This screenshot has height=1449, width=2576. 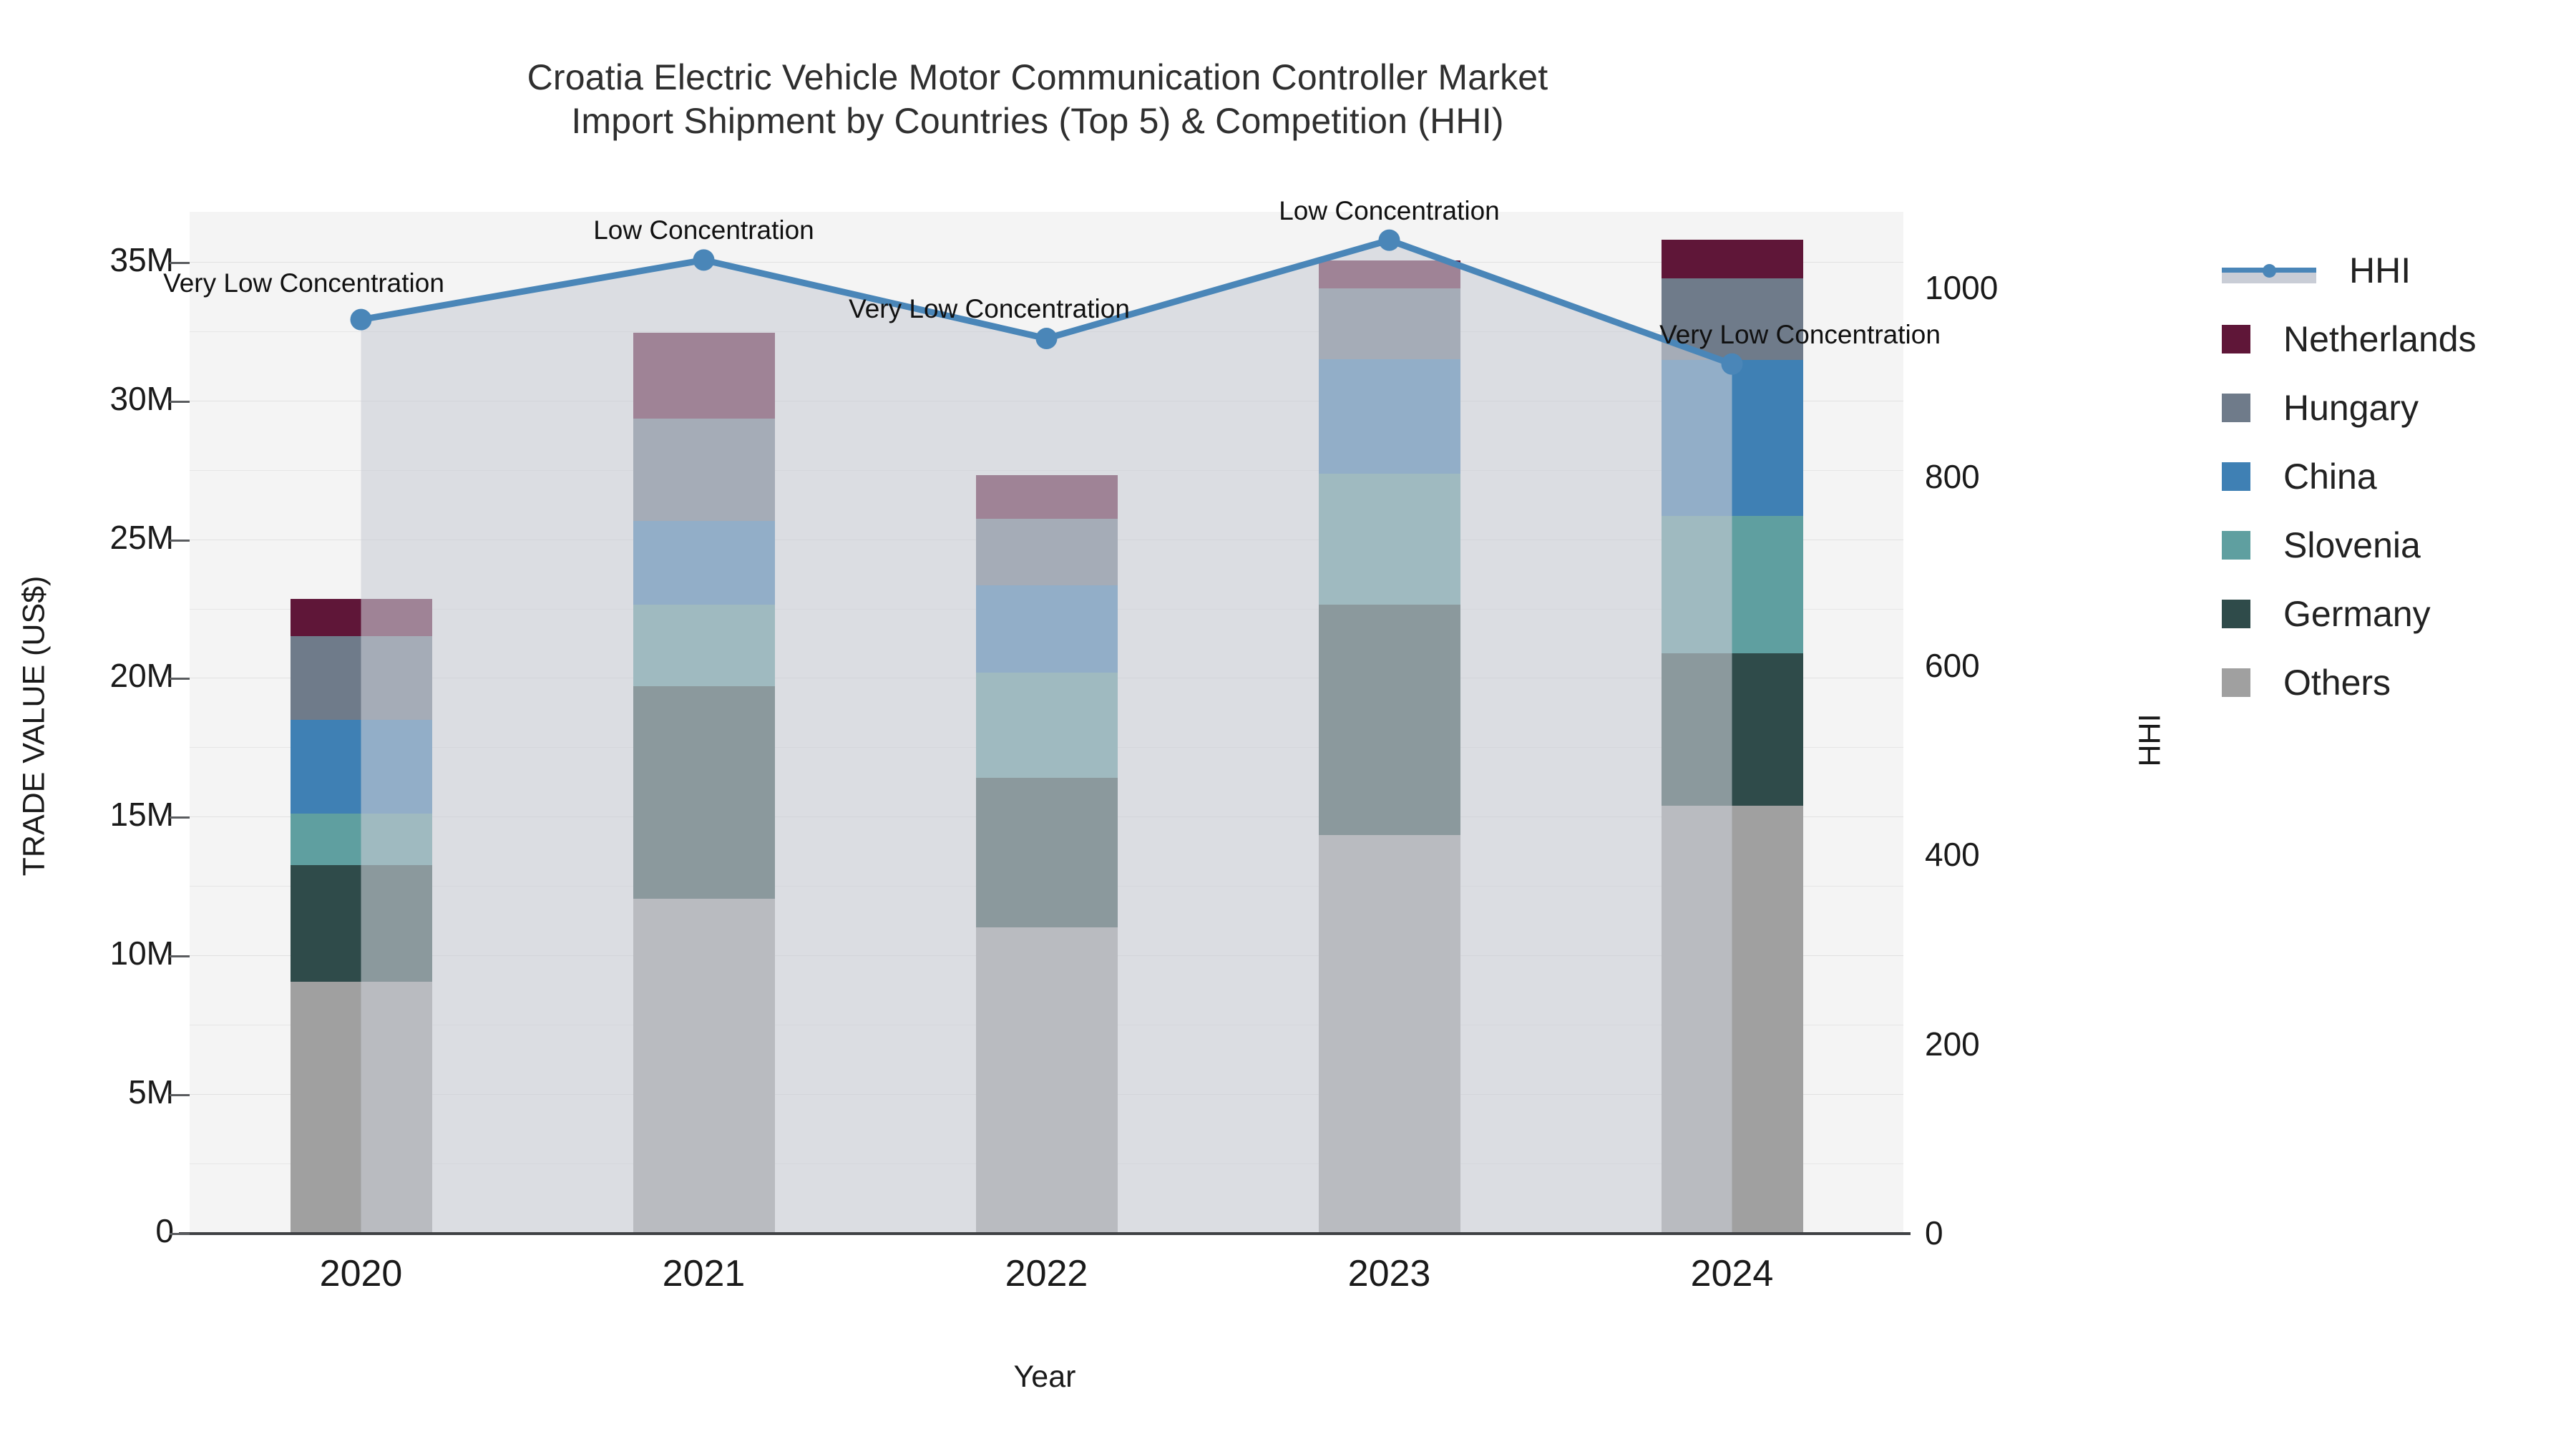 I want to click on x-axis-tick-label: 2024, so click(x=1732, y=1273).